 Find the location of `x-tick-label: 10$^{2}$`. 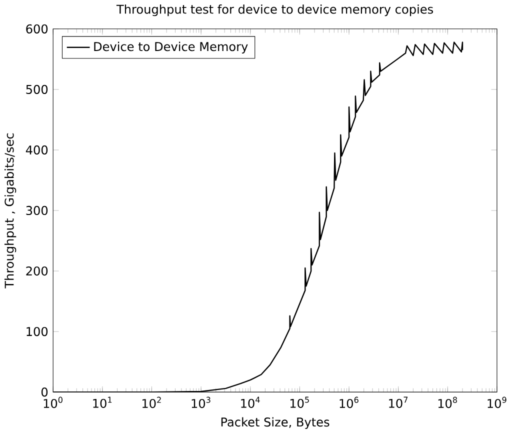

x-tick-label: 10$^{2}$ is located at coordinates (151, 402).